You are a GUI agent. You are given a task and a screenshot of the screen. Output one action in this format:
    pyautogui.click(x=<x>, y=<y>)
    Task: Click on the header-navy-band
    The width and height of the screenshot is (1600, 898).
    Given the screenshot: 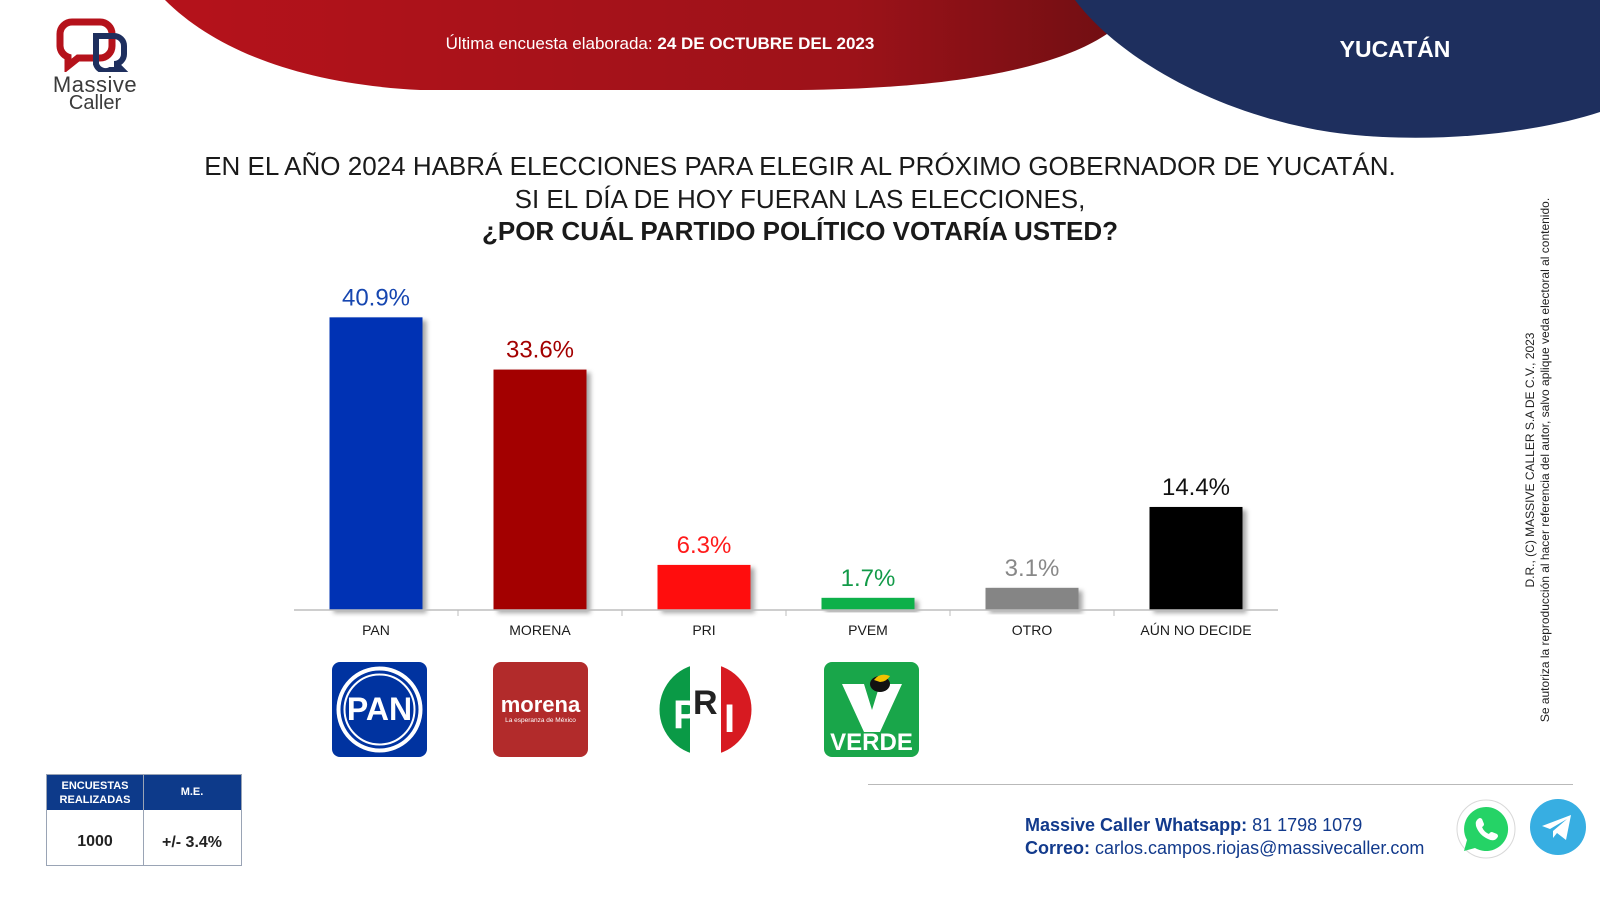 What is the action you would take?
    pyautogui.click(x=1337, y=69)
    